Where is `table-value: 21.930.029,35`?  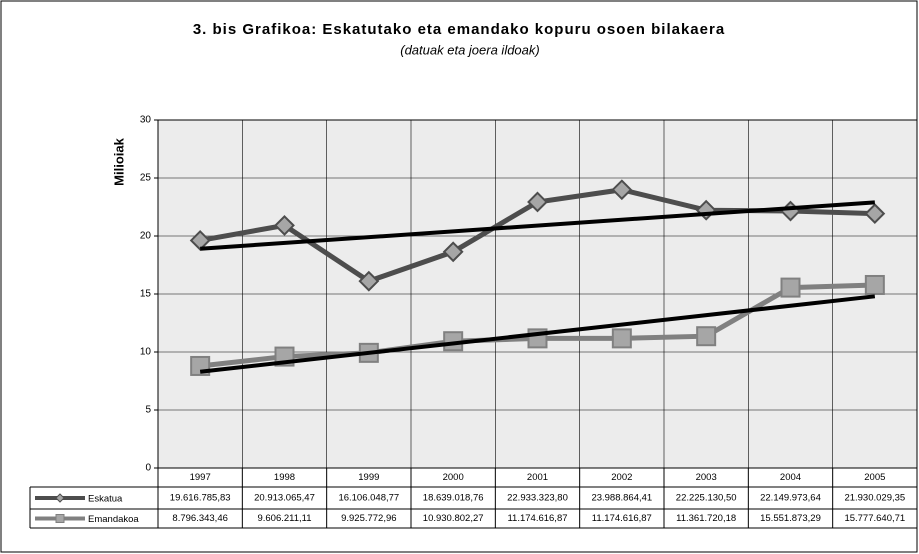 table-value: 21.930.029,35 is located at coordinates (874, 498).